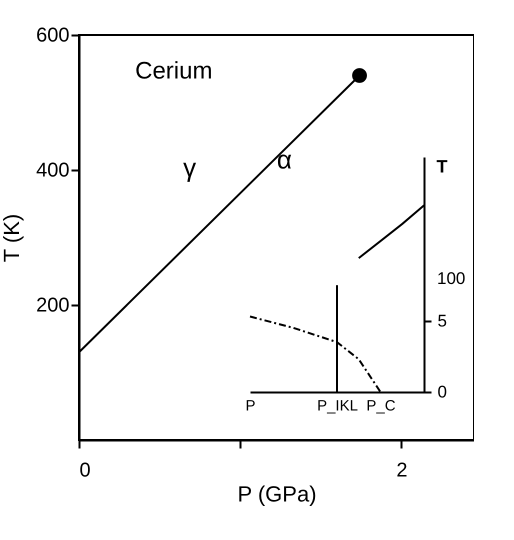 The height and width of the screenshot is (540, 514). What do you see at coordinates (189, 167) in the screenshot?
I see `annotation: γ` at bounding box center [189, 167].